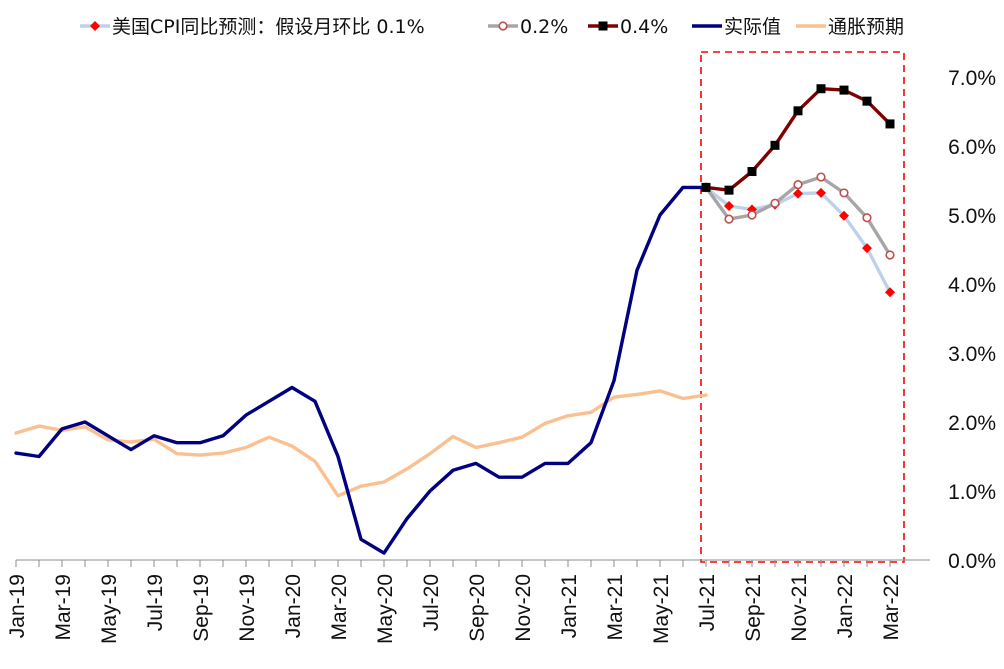  I want to click on x-tick-label: Jan-22, so click(845, 606).